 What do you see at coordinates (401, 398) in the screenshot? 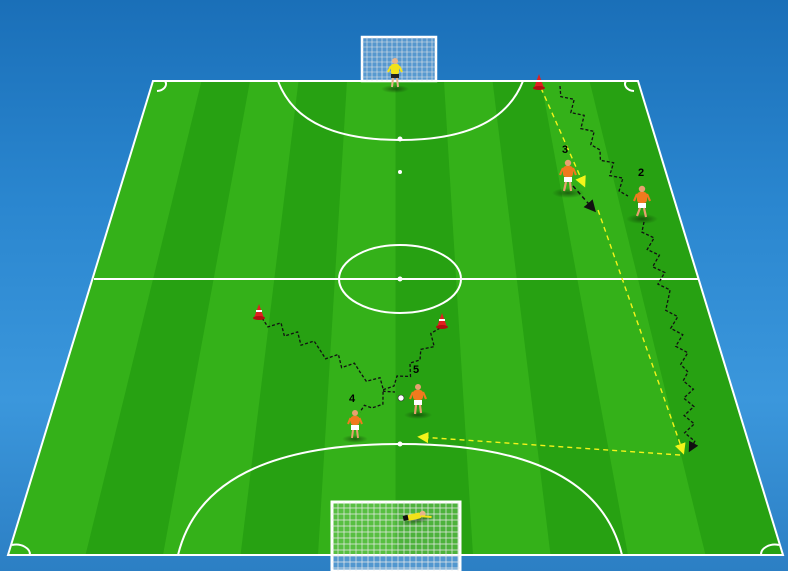
I see `ball-icon` at bounding box center [401, 398].